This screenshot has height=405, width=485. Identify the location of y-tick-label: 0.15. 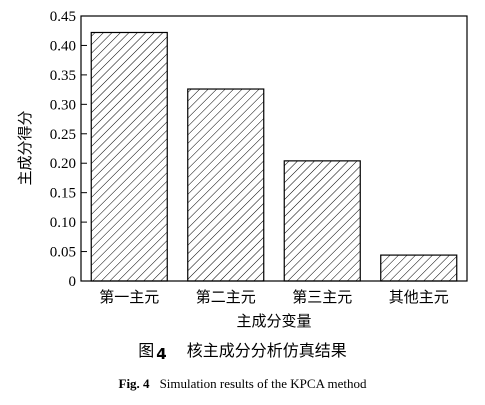
(63, 194).